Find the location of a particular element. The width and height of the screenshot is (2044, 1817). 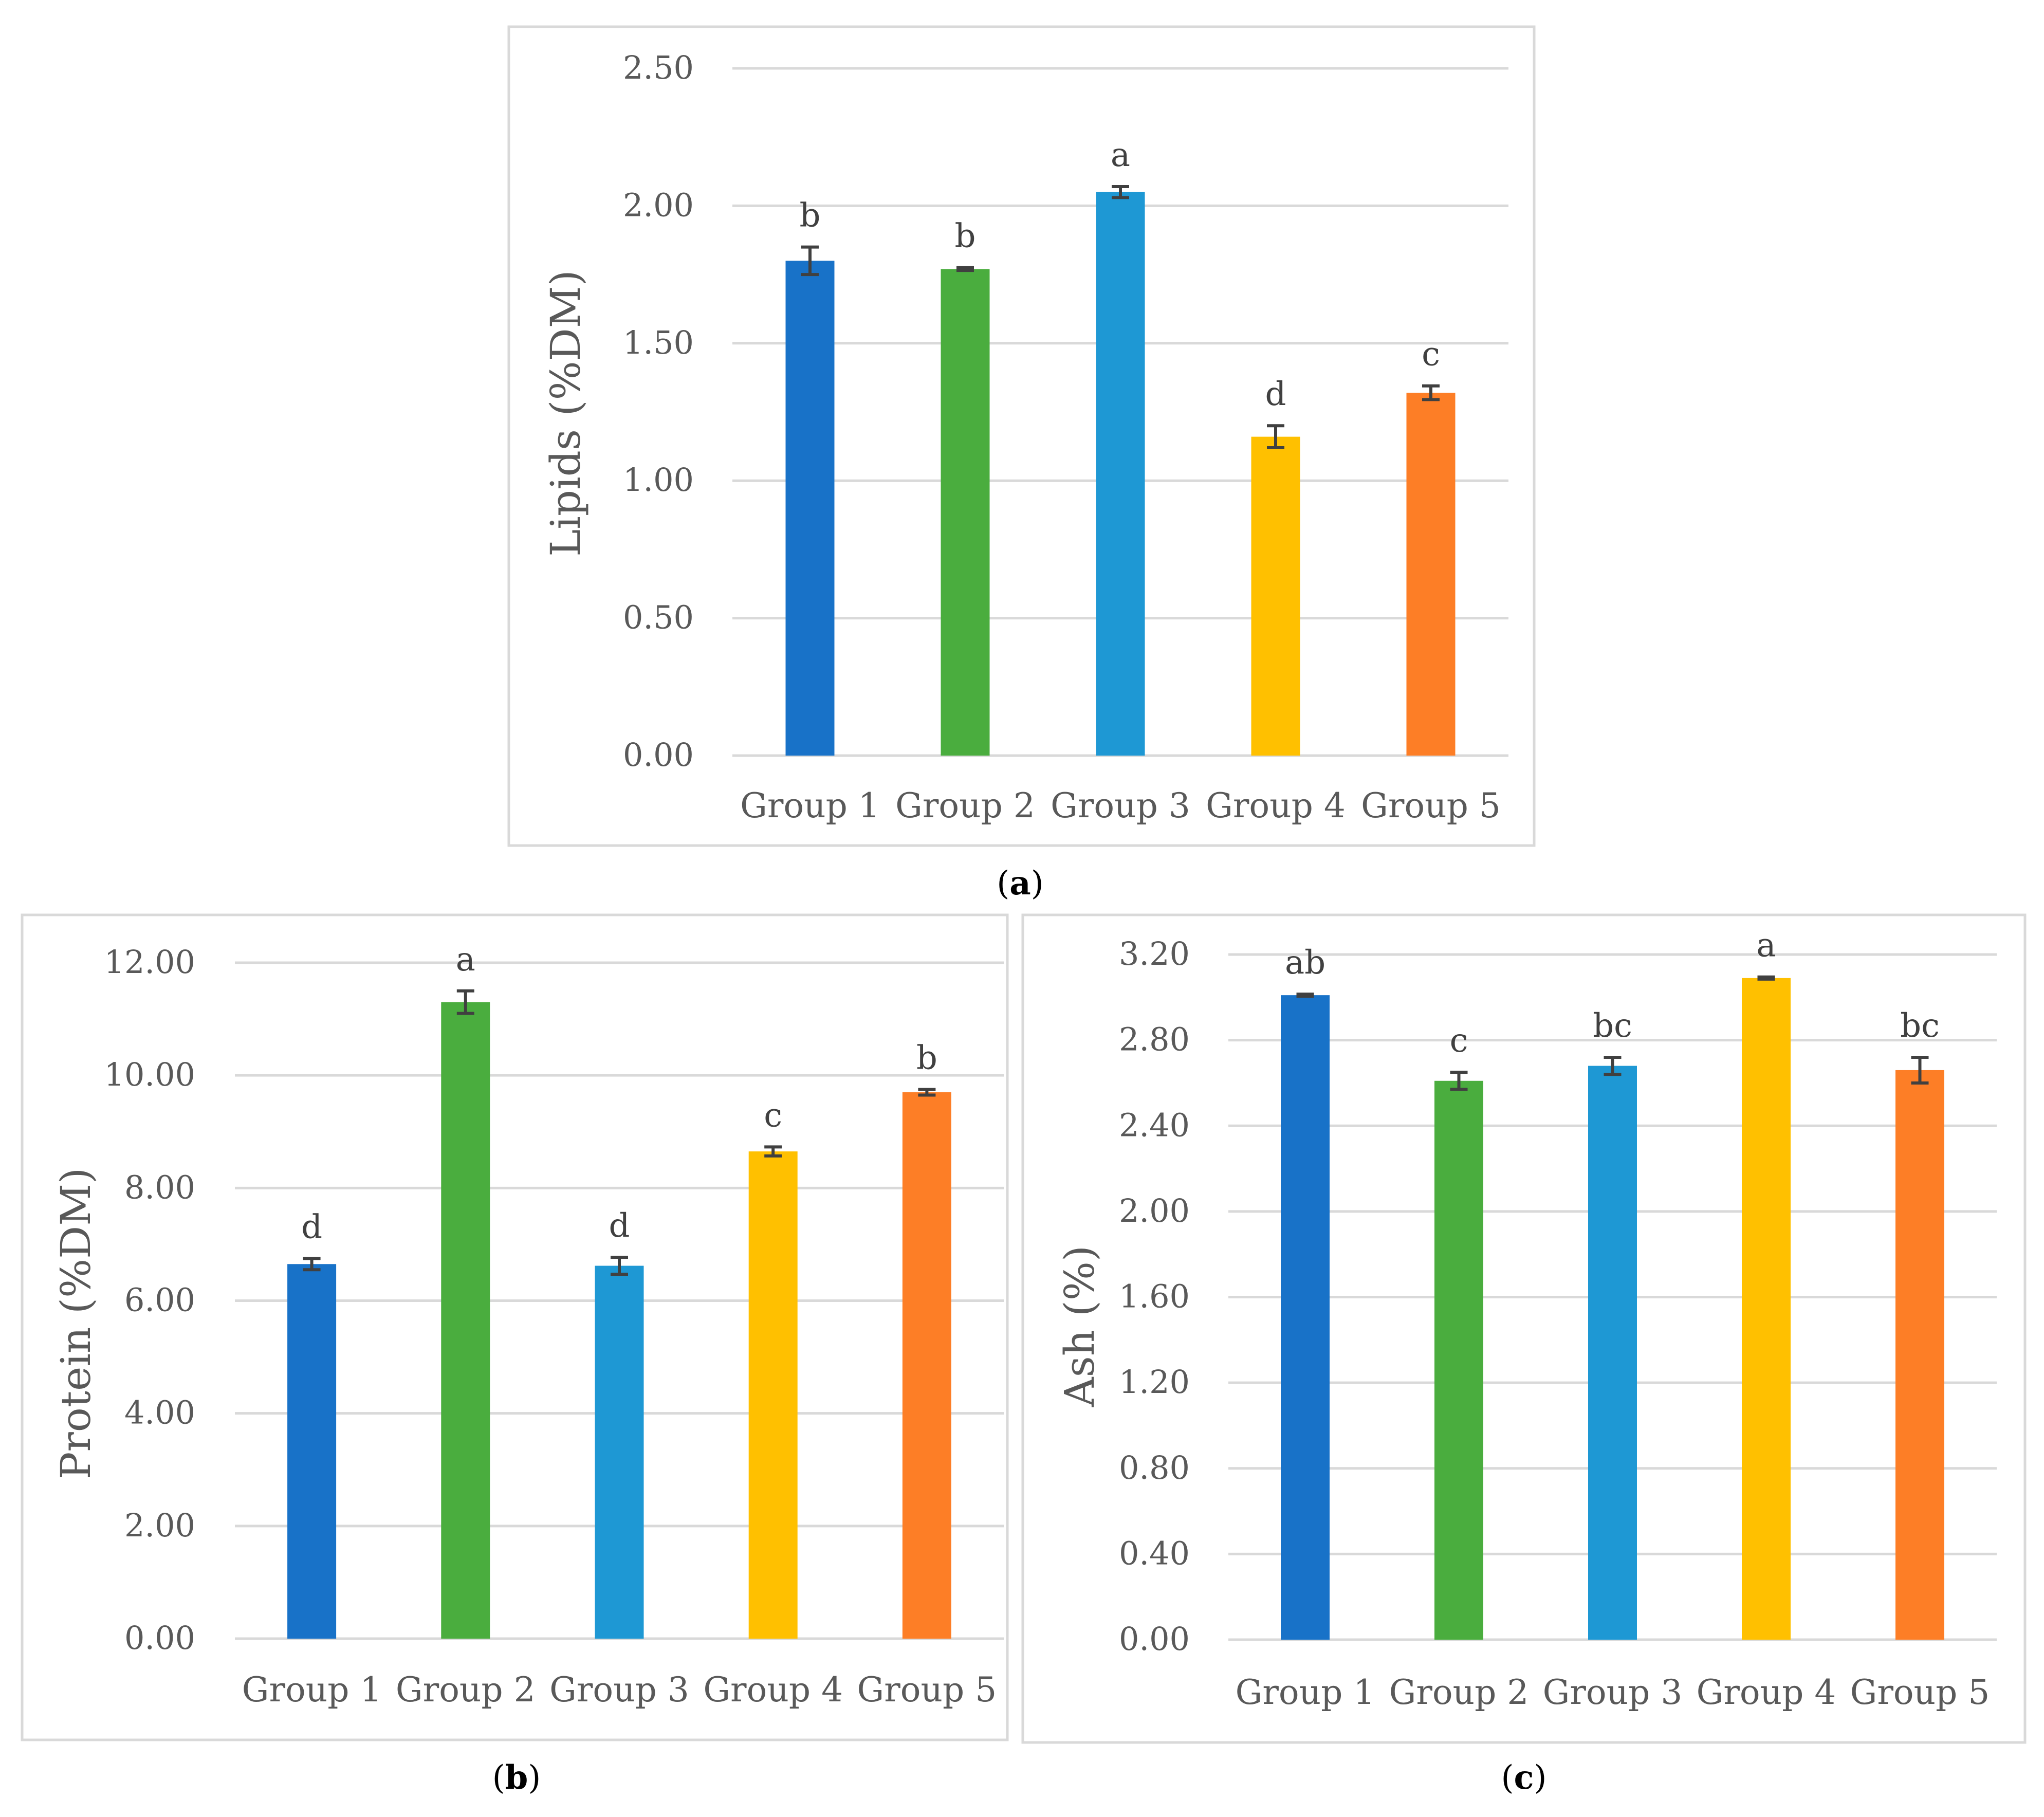

chart-b-y-tick-label: 12.00 is located at coordinates (150, 962).